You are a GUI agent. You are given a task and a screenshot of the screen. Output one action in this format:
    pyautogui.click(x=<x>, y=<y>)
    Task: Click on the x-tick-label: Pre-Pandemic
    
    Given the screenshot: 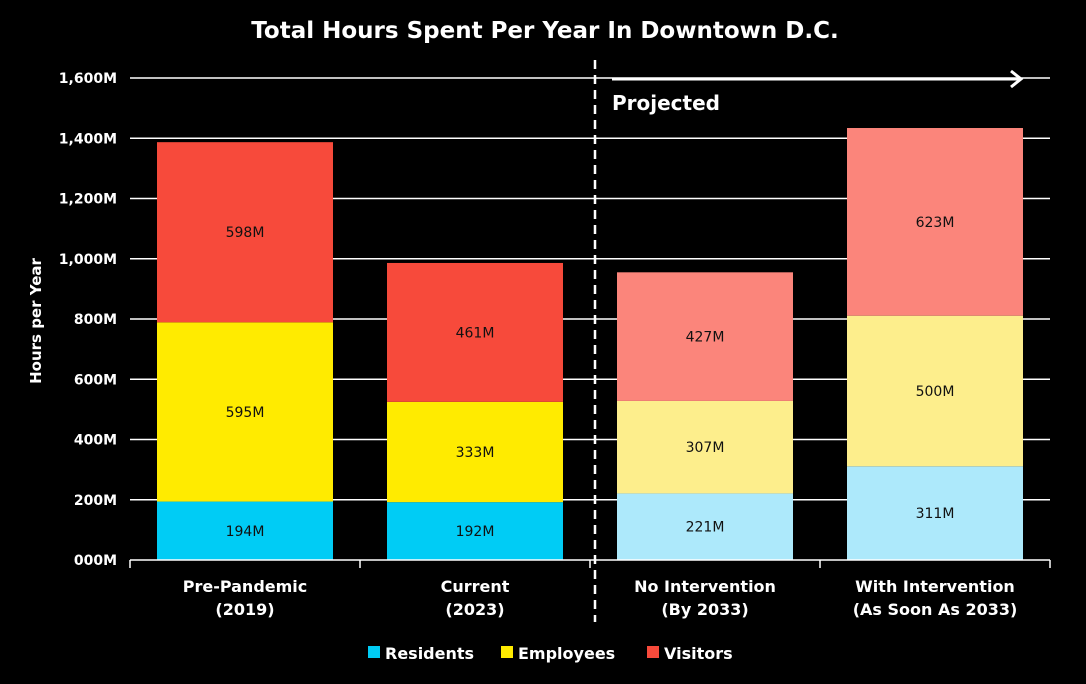 What is the action you would take?
    pyautogui.click(x=245, y=586)
    